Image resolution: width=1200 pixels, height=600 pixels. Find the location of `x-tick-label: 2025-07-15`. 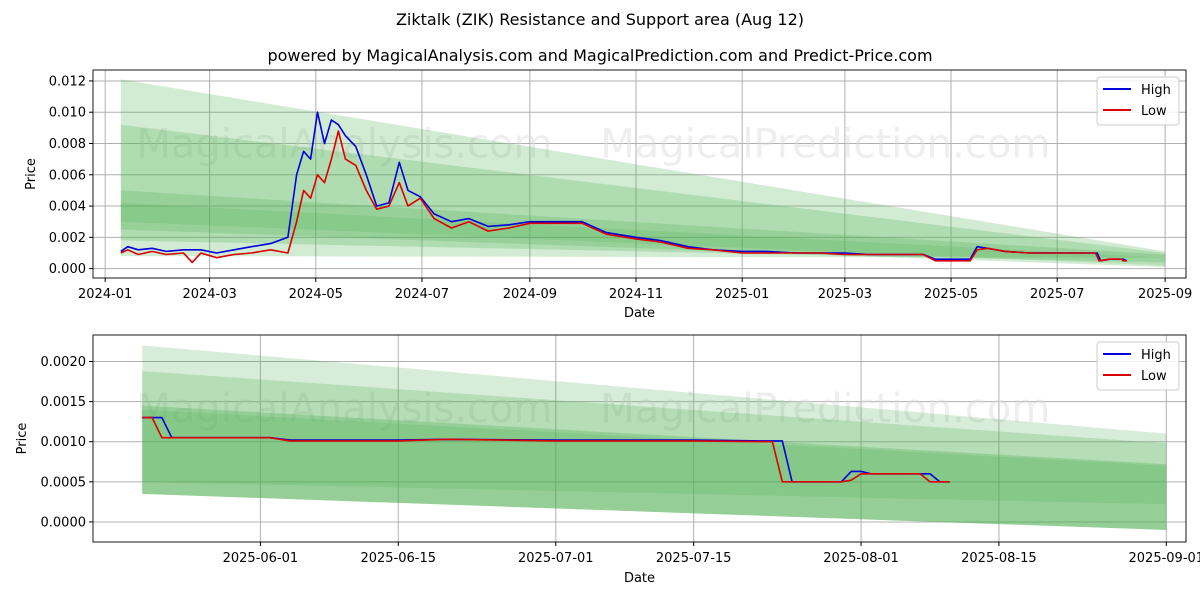

x-tick-label: 2025-07-15 is located at coordinates (694, 558).